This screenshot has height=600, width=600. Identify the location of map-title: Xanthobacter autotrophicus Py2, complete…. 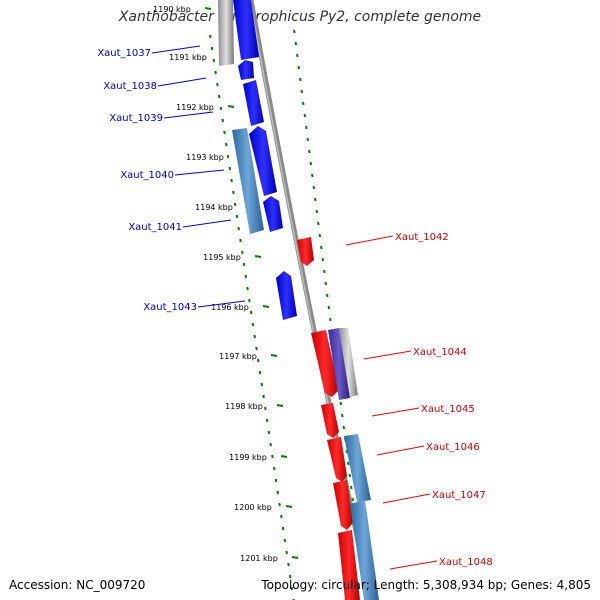
(300, 17).